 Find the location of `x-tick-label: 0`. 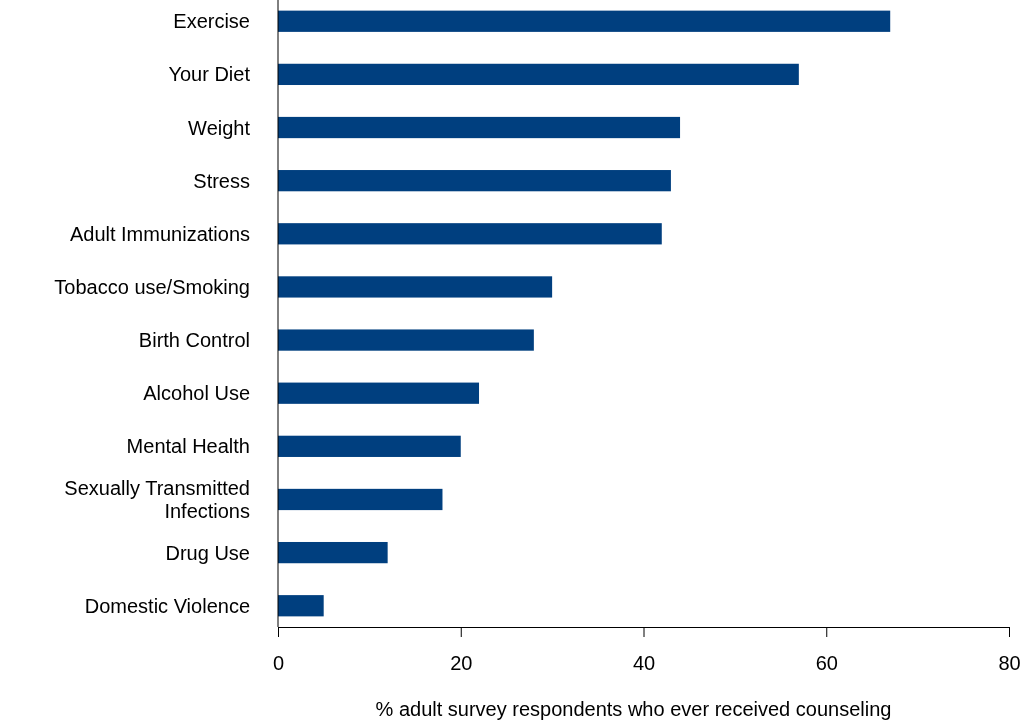

x-tick-label: 0 is located at coordinates (278, 663).